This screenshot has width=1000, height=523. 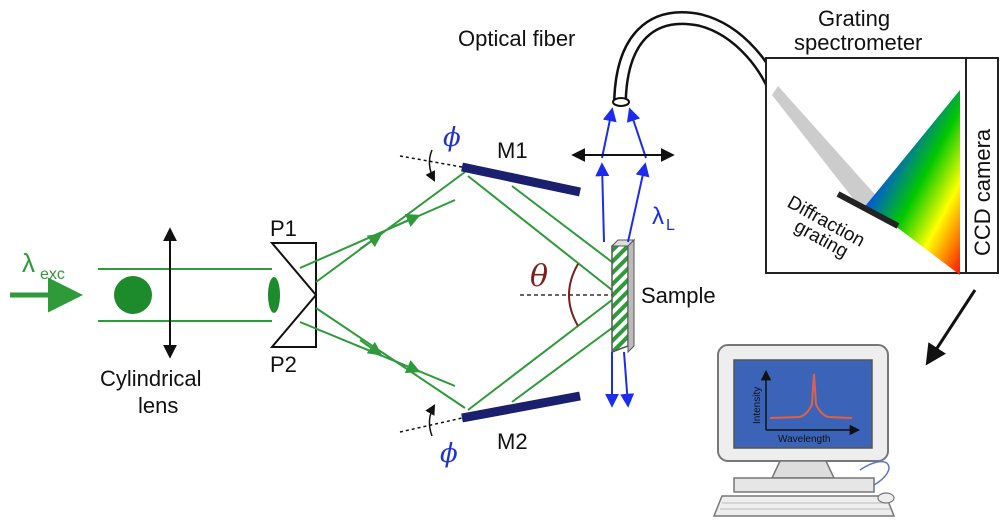 I want to click on mirror-icon, so click(x=521, y=179).